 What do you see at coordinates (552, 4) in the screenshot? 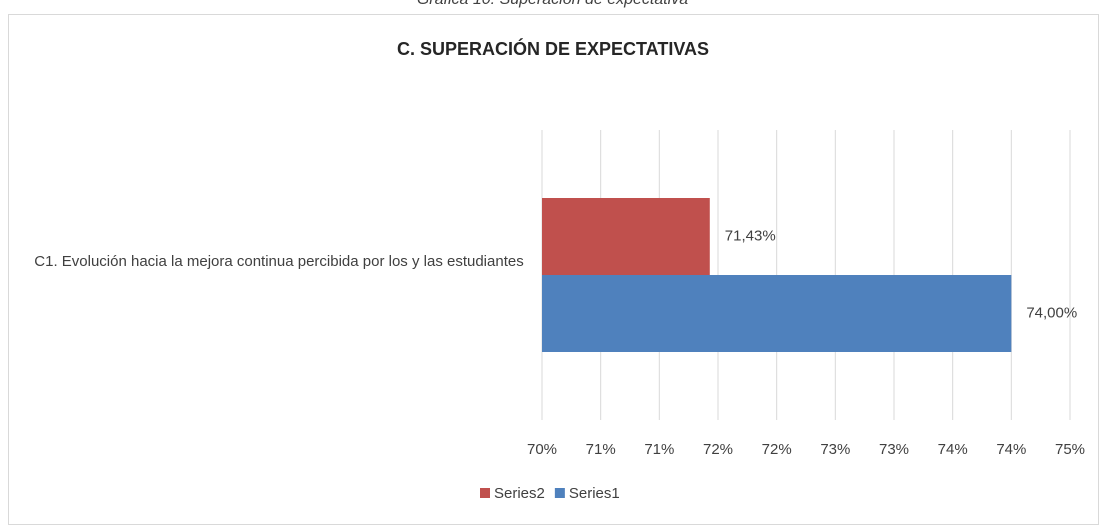
I see `caption: Gráfica 10. Superación de expectativa` at bounding box center [552, 4].